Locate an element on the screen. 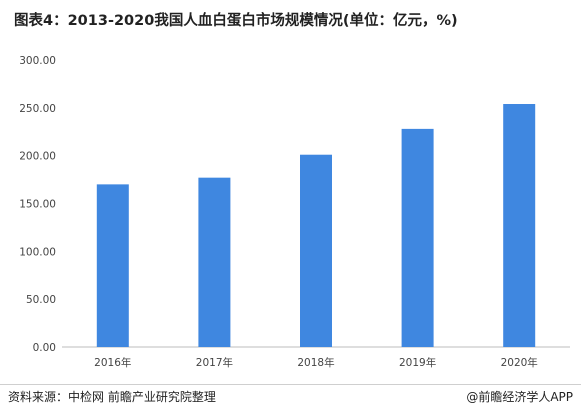  y-tick-label: 150.00 is located at coordinates (37, 205).